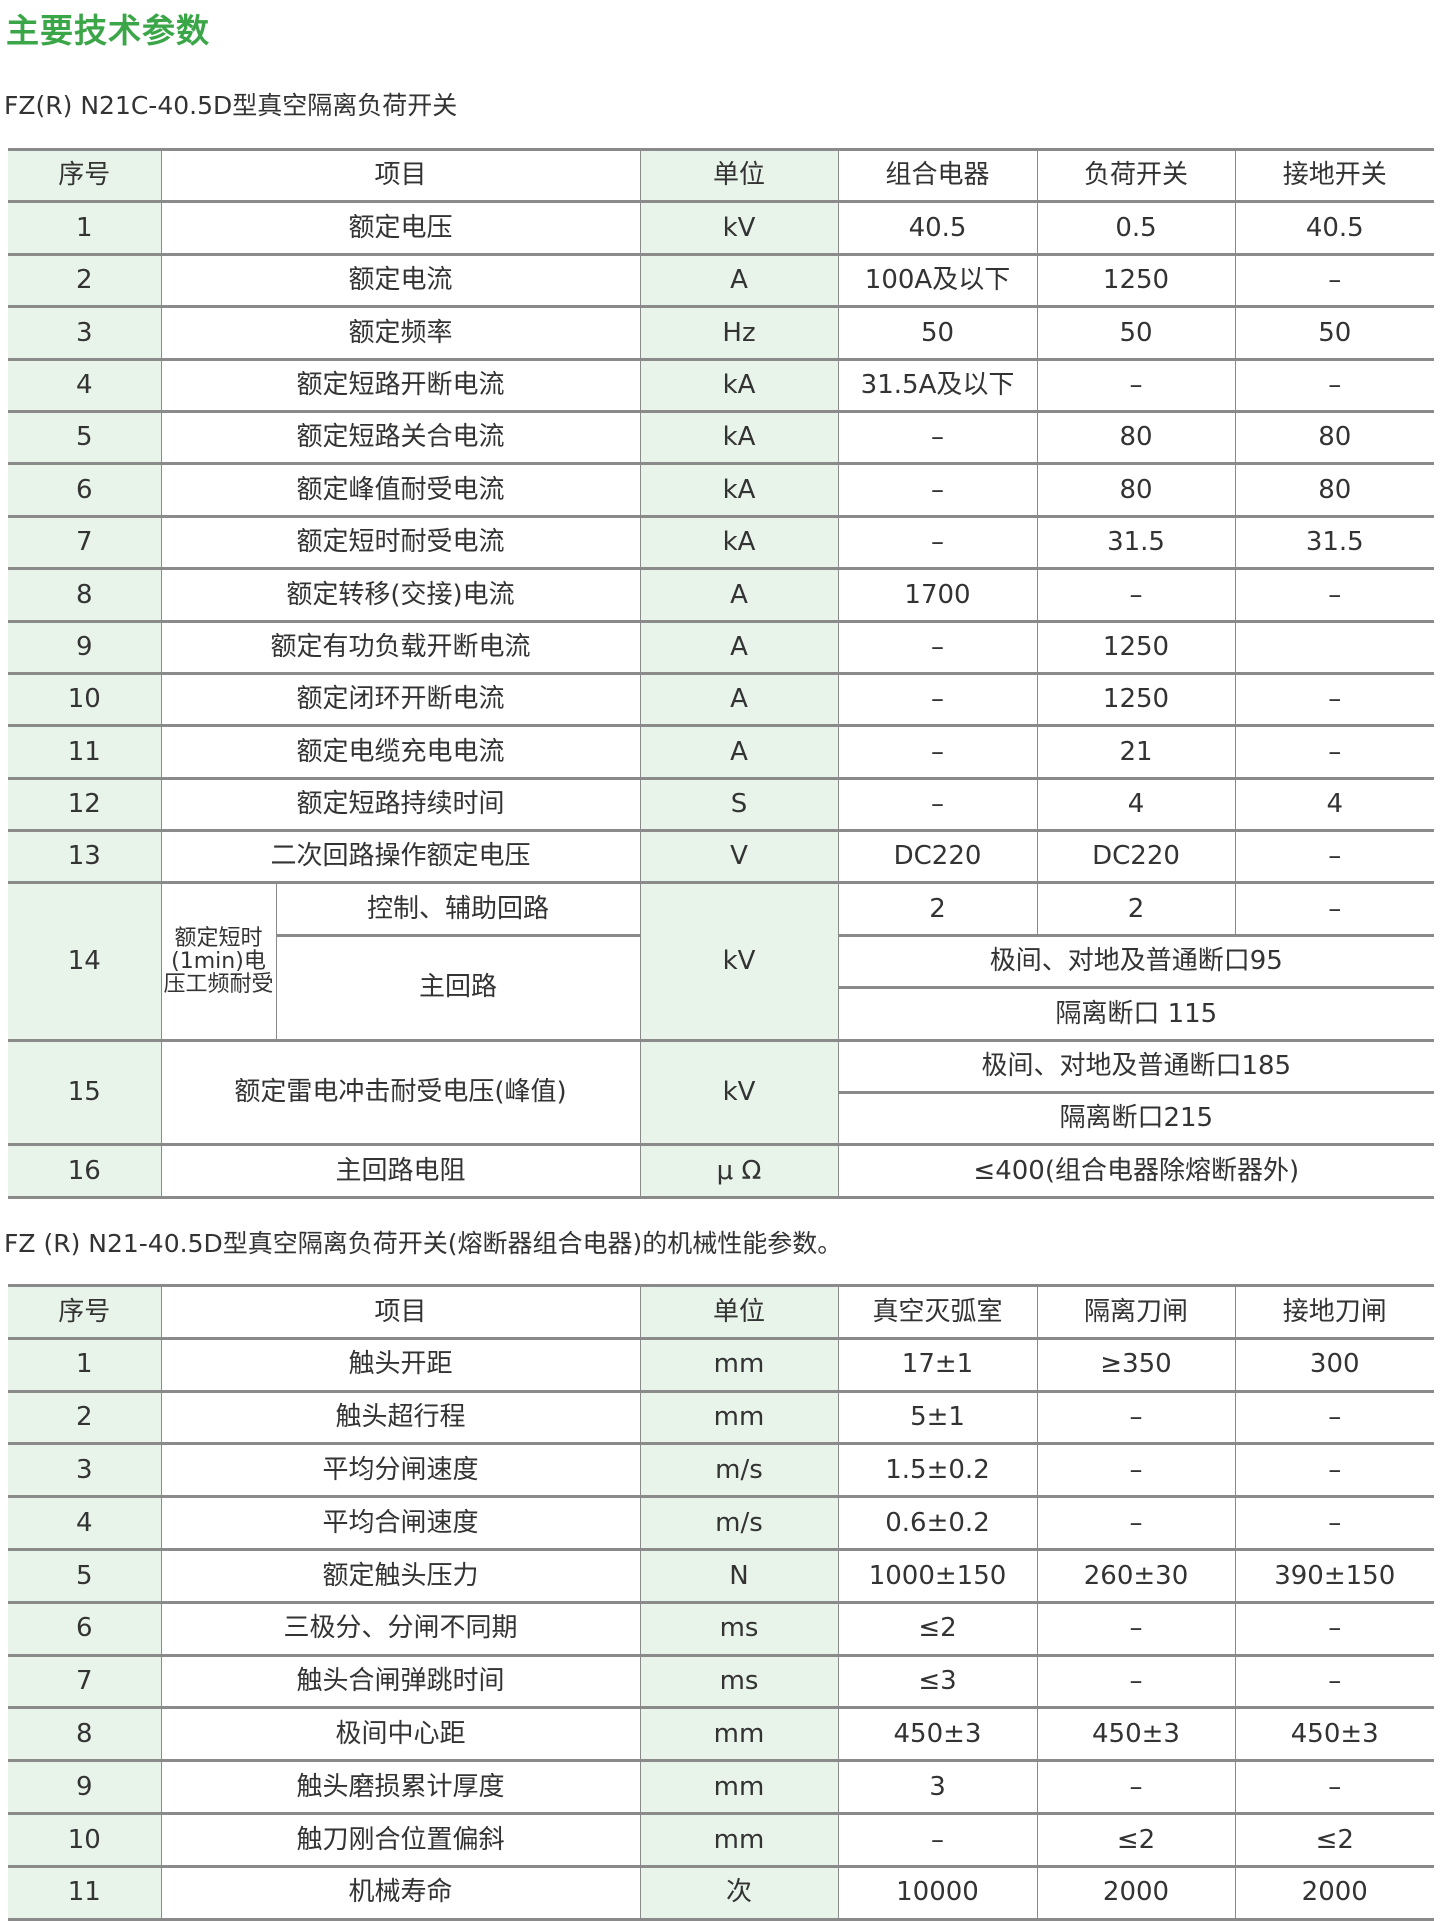 Image resolution: width=1440 pixels, height=1921 pixels. What do you see at coordinates (400, 1092) in the screenshot?
I see `row-item: 额定雷电冲击耐受电压(峰值)` at bounding box center [400, 1092].